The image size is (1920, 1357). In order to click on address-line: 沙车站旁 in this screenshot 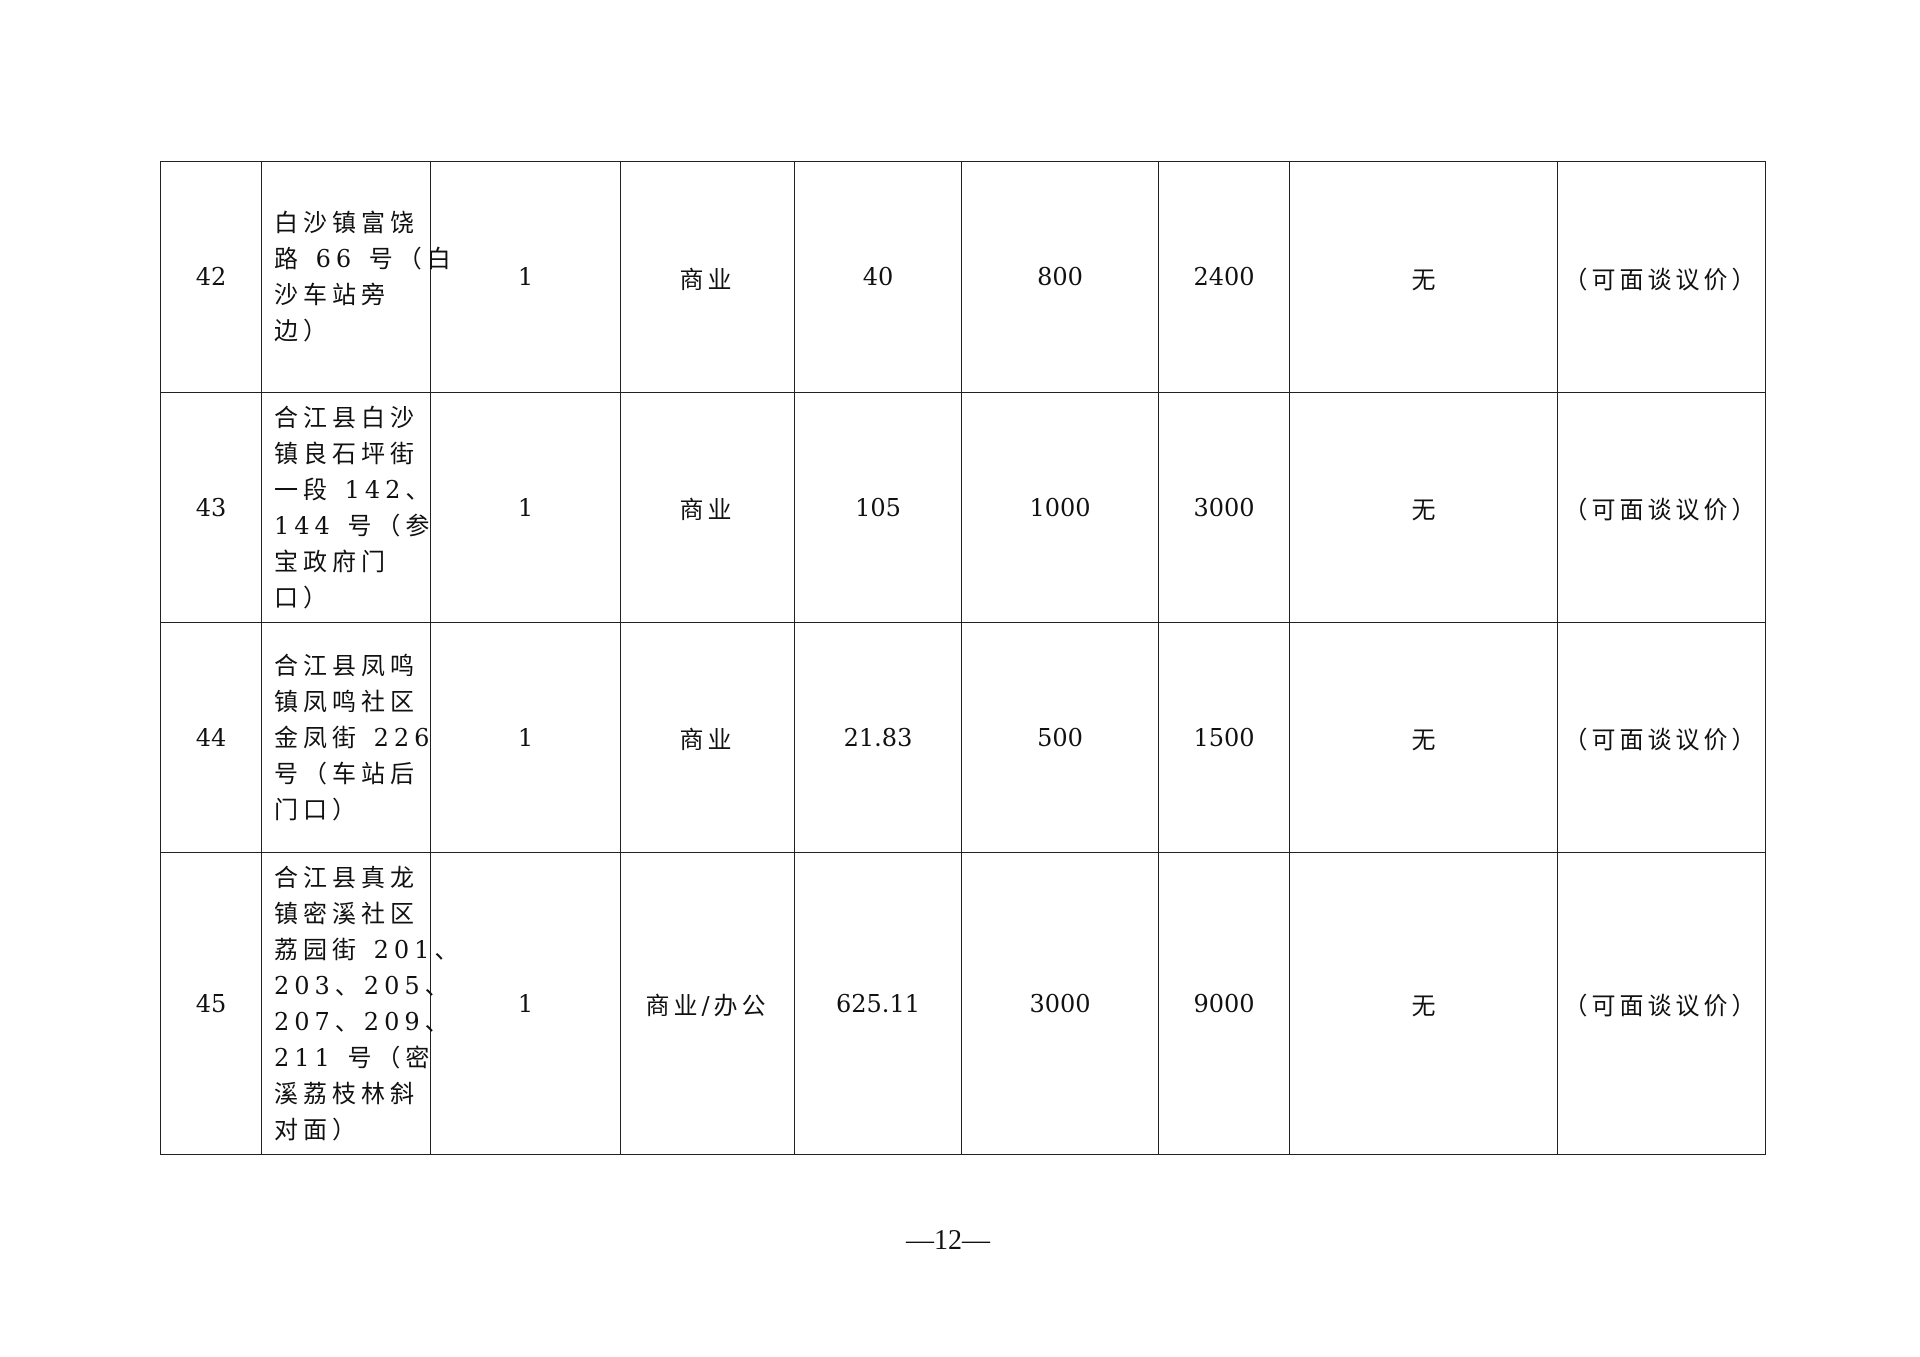, I will do `click(332, 295)`.